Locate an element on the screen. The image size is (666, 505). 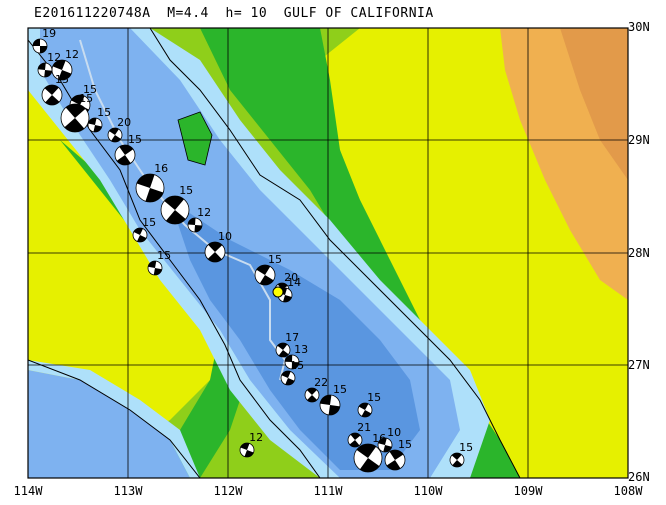
focal-mechanism-29: 12 is located at coordinates (251, 444).